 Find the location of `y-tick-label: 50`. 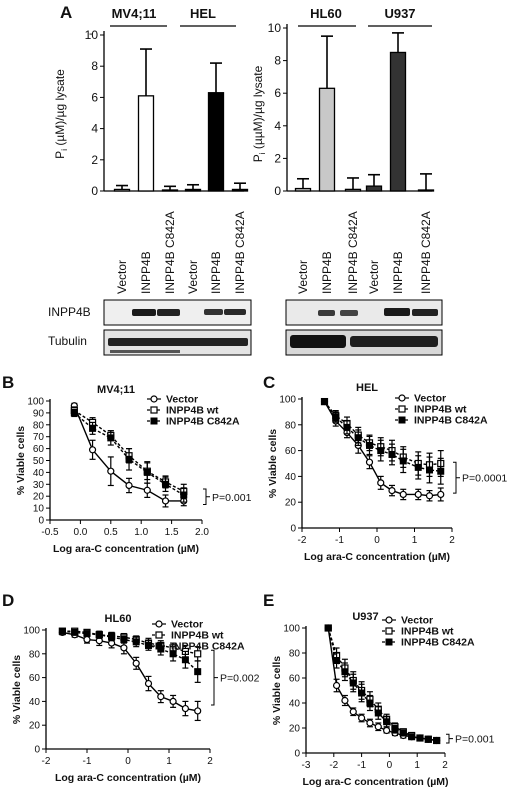

y-tick-label: 50 is located at coordinates (39, 461).